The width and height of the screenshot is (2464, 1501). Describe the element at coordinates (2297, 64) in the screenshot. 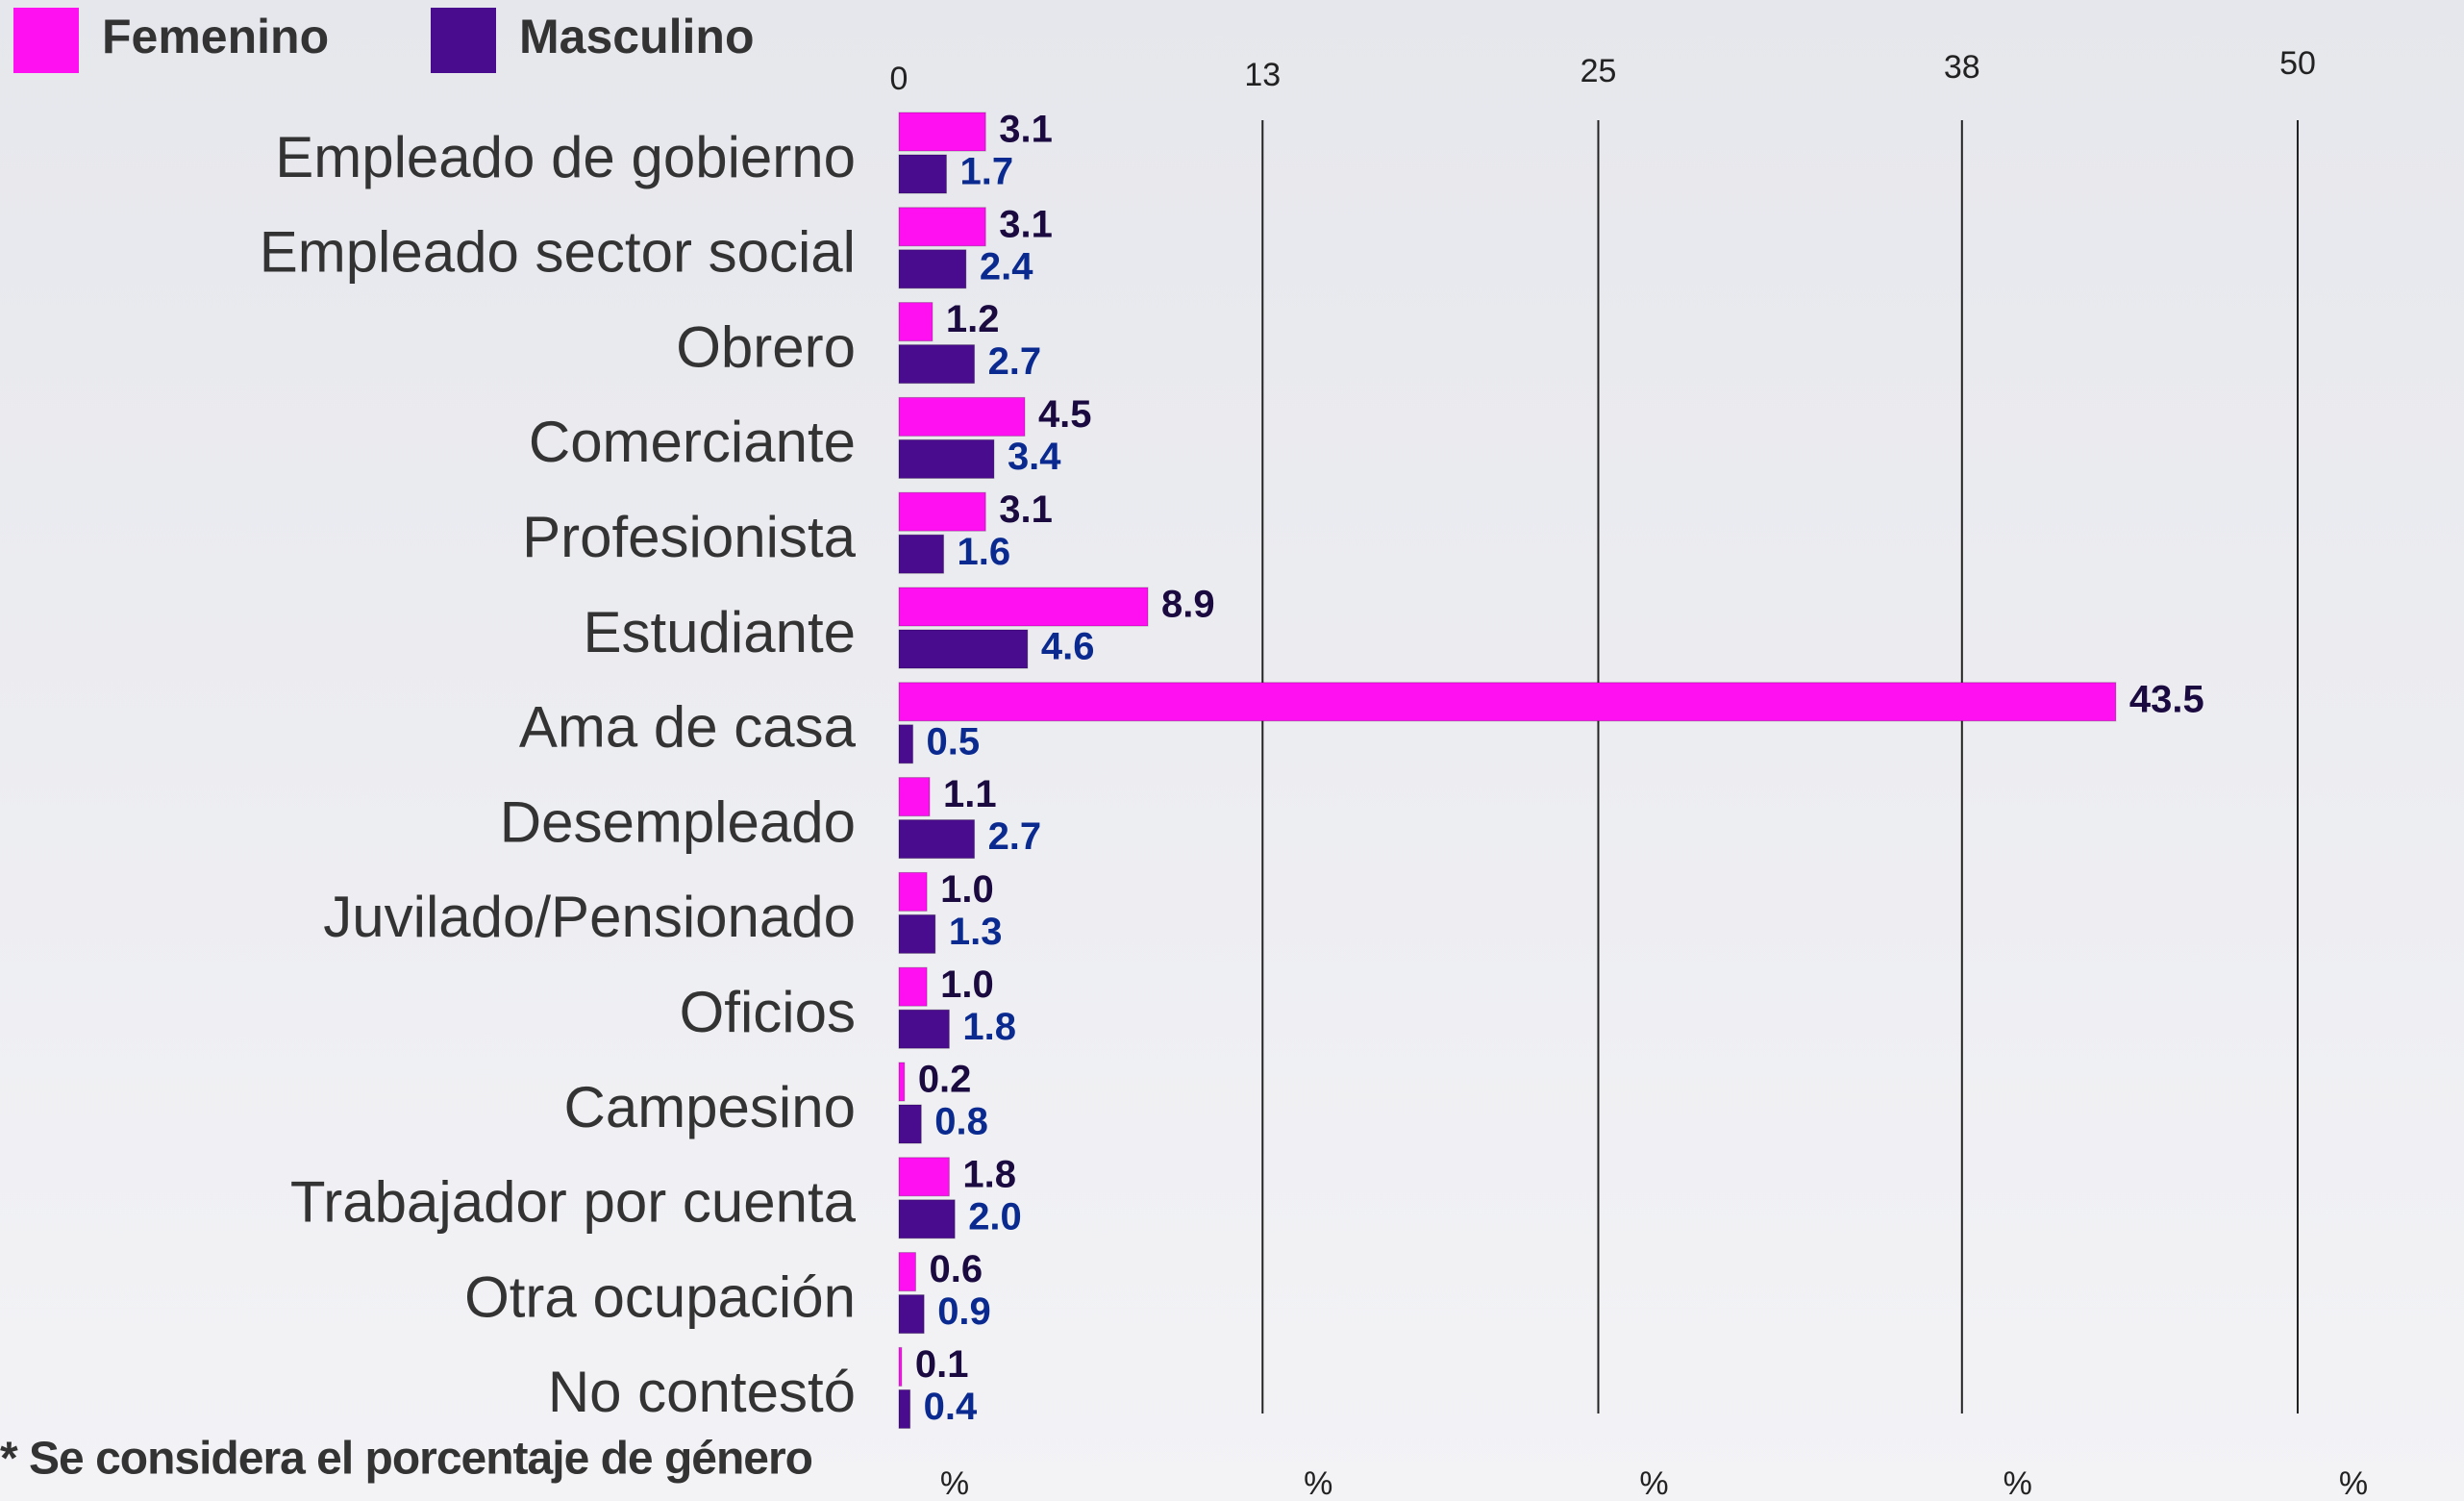

I see `x-tick-label: 50` at that location.